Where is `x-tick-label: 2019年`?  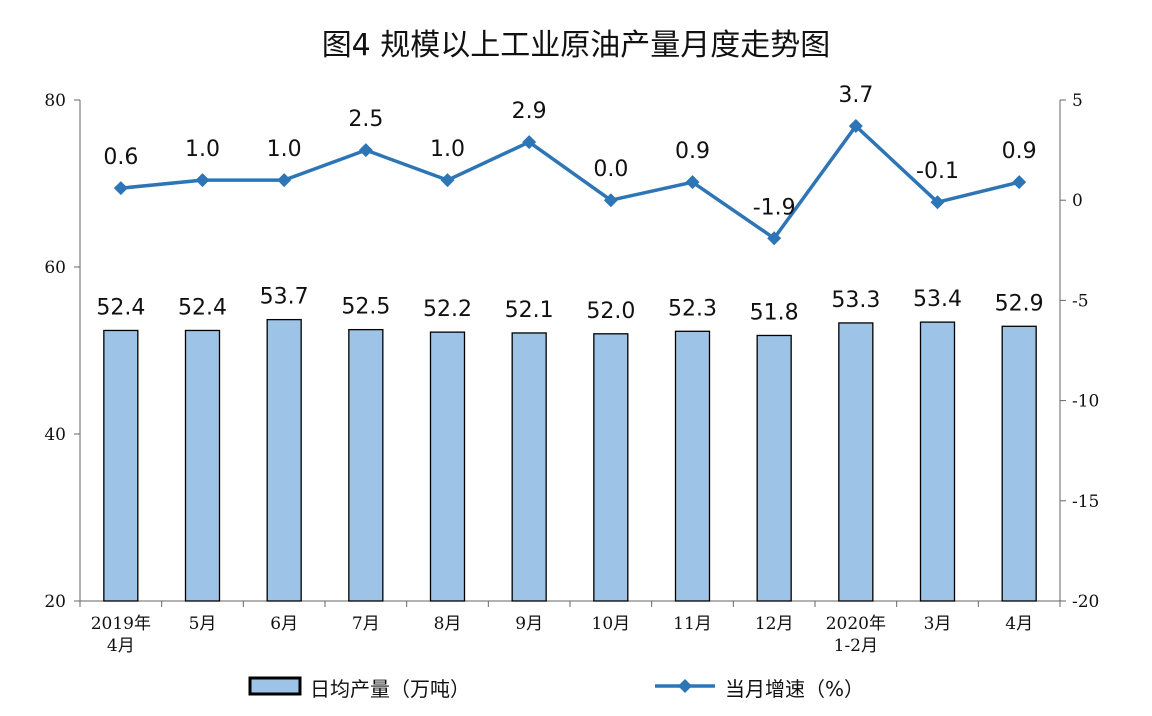
x-tick-label: 2019年 is located at coordinates (121, 624).